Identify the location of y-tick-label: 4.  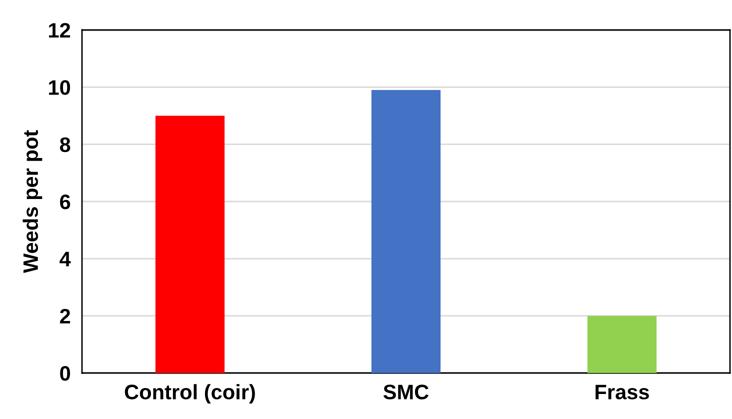
(65, 259).